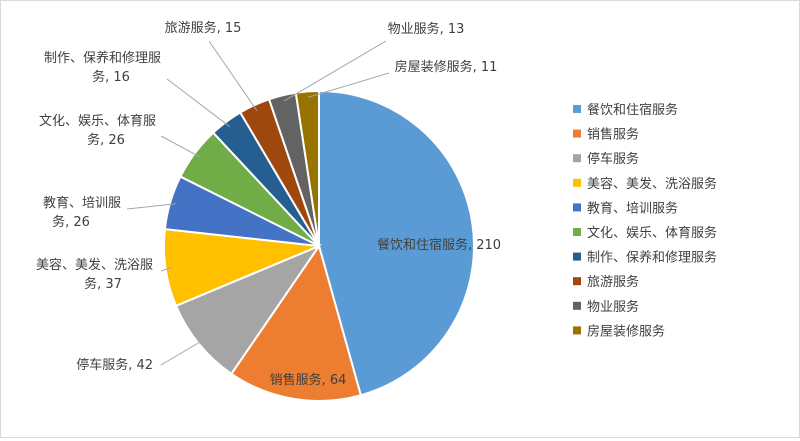  Describe the element at coordinates (102, 58) in the screenshot. I see `data-label-6-line-0: 制作、保养和修理服` at that location.